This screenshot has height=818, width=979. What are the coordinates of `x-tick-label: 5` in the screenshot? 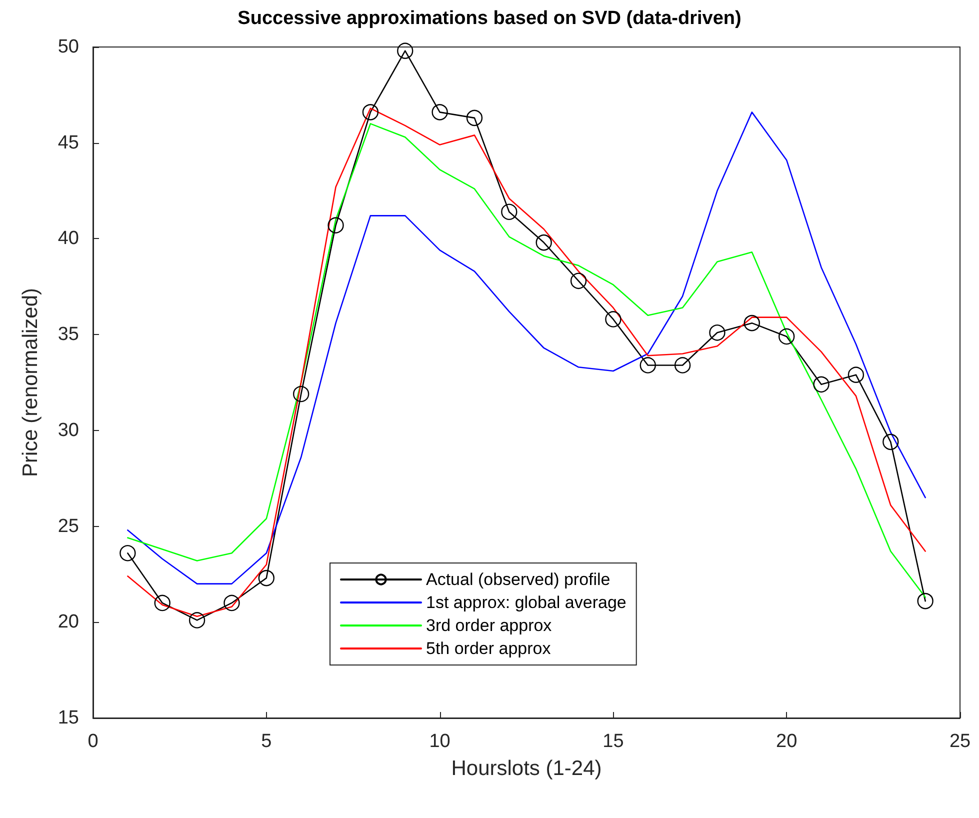 It's located at (266, 741).